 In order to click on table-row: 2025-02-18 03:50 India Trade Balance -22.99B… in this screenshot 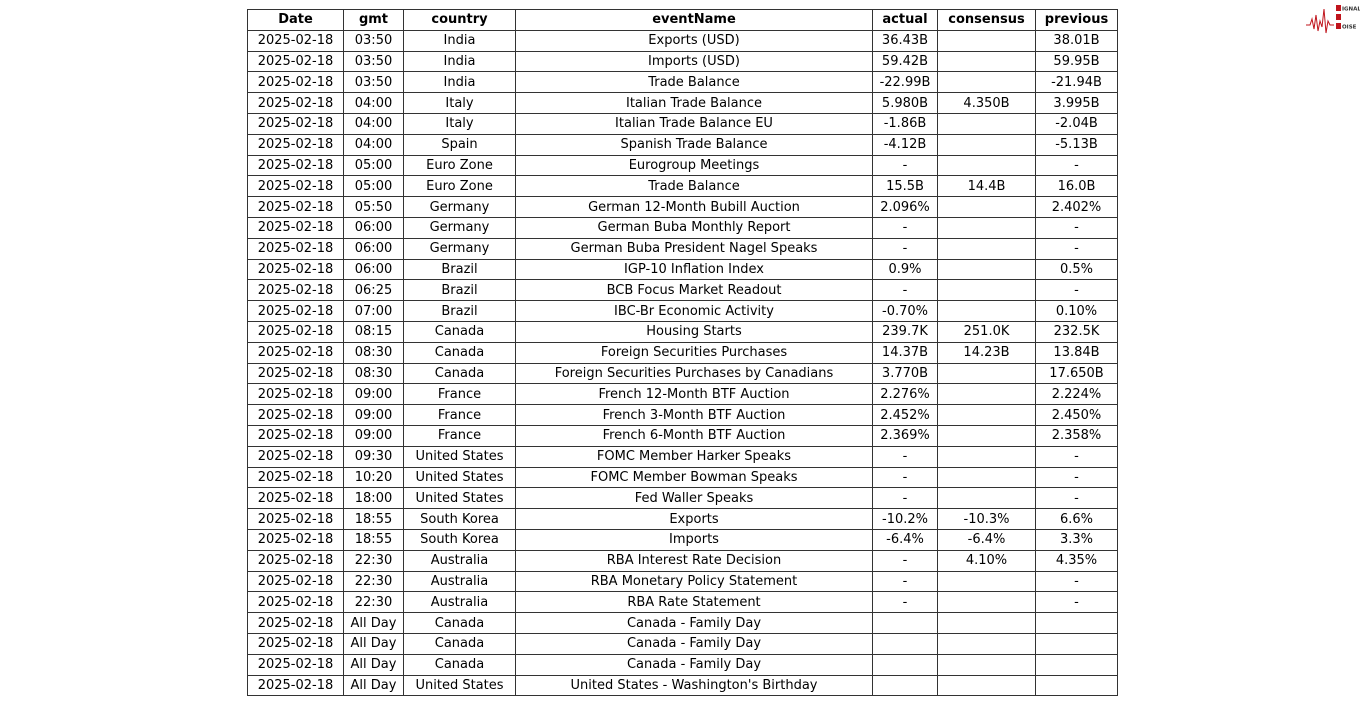, I will do `click(682, 82)`.